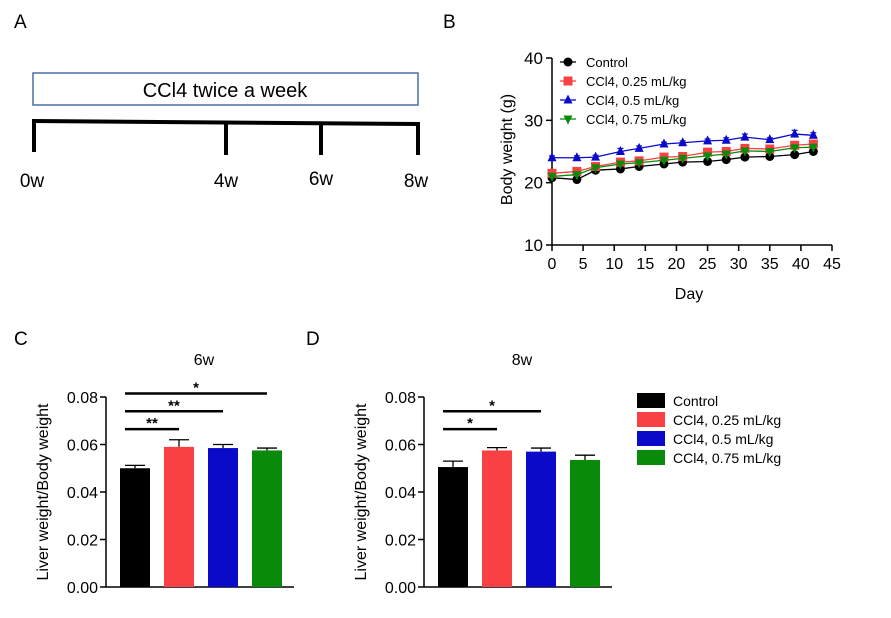 The width and height of the screenshot is (891, 618). What do you see at coordinates (533, 120) in the screenshot?
I see `y-tick-label: 30` at bounding box center [533, 120].